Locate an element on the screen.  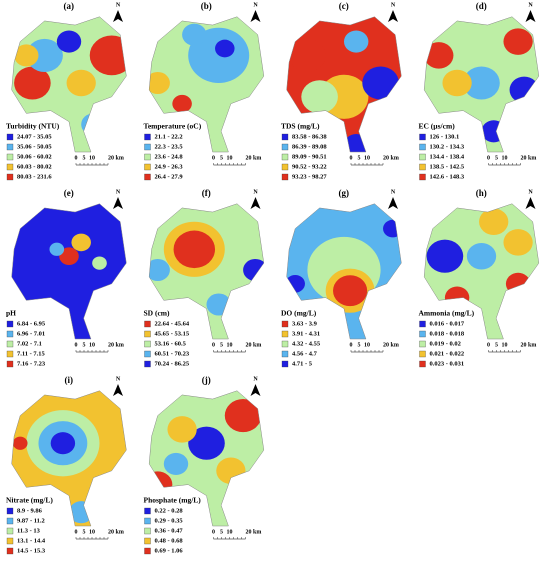
legend-label: 86.39 - 89.08 is located at coordinates (309, 146).